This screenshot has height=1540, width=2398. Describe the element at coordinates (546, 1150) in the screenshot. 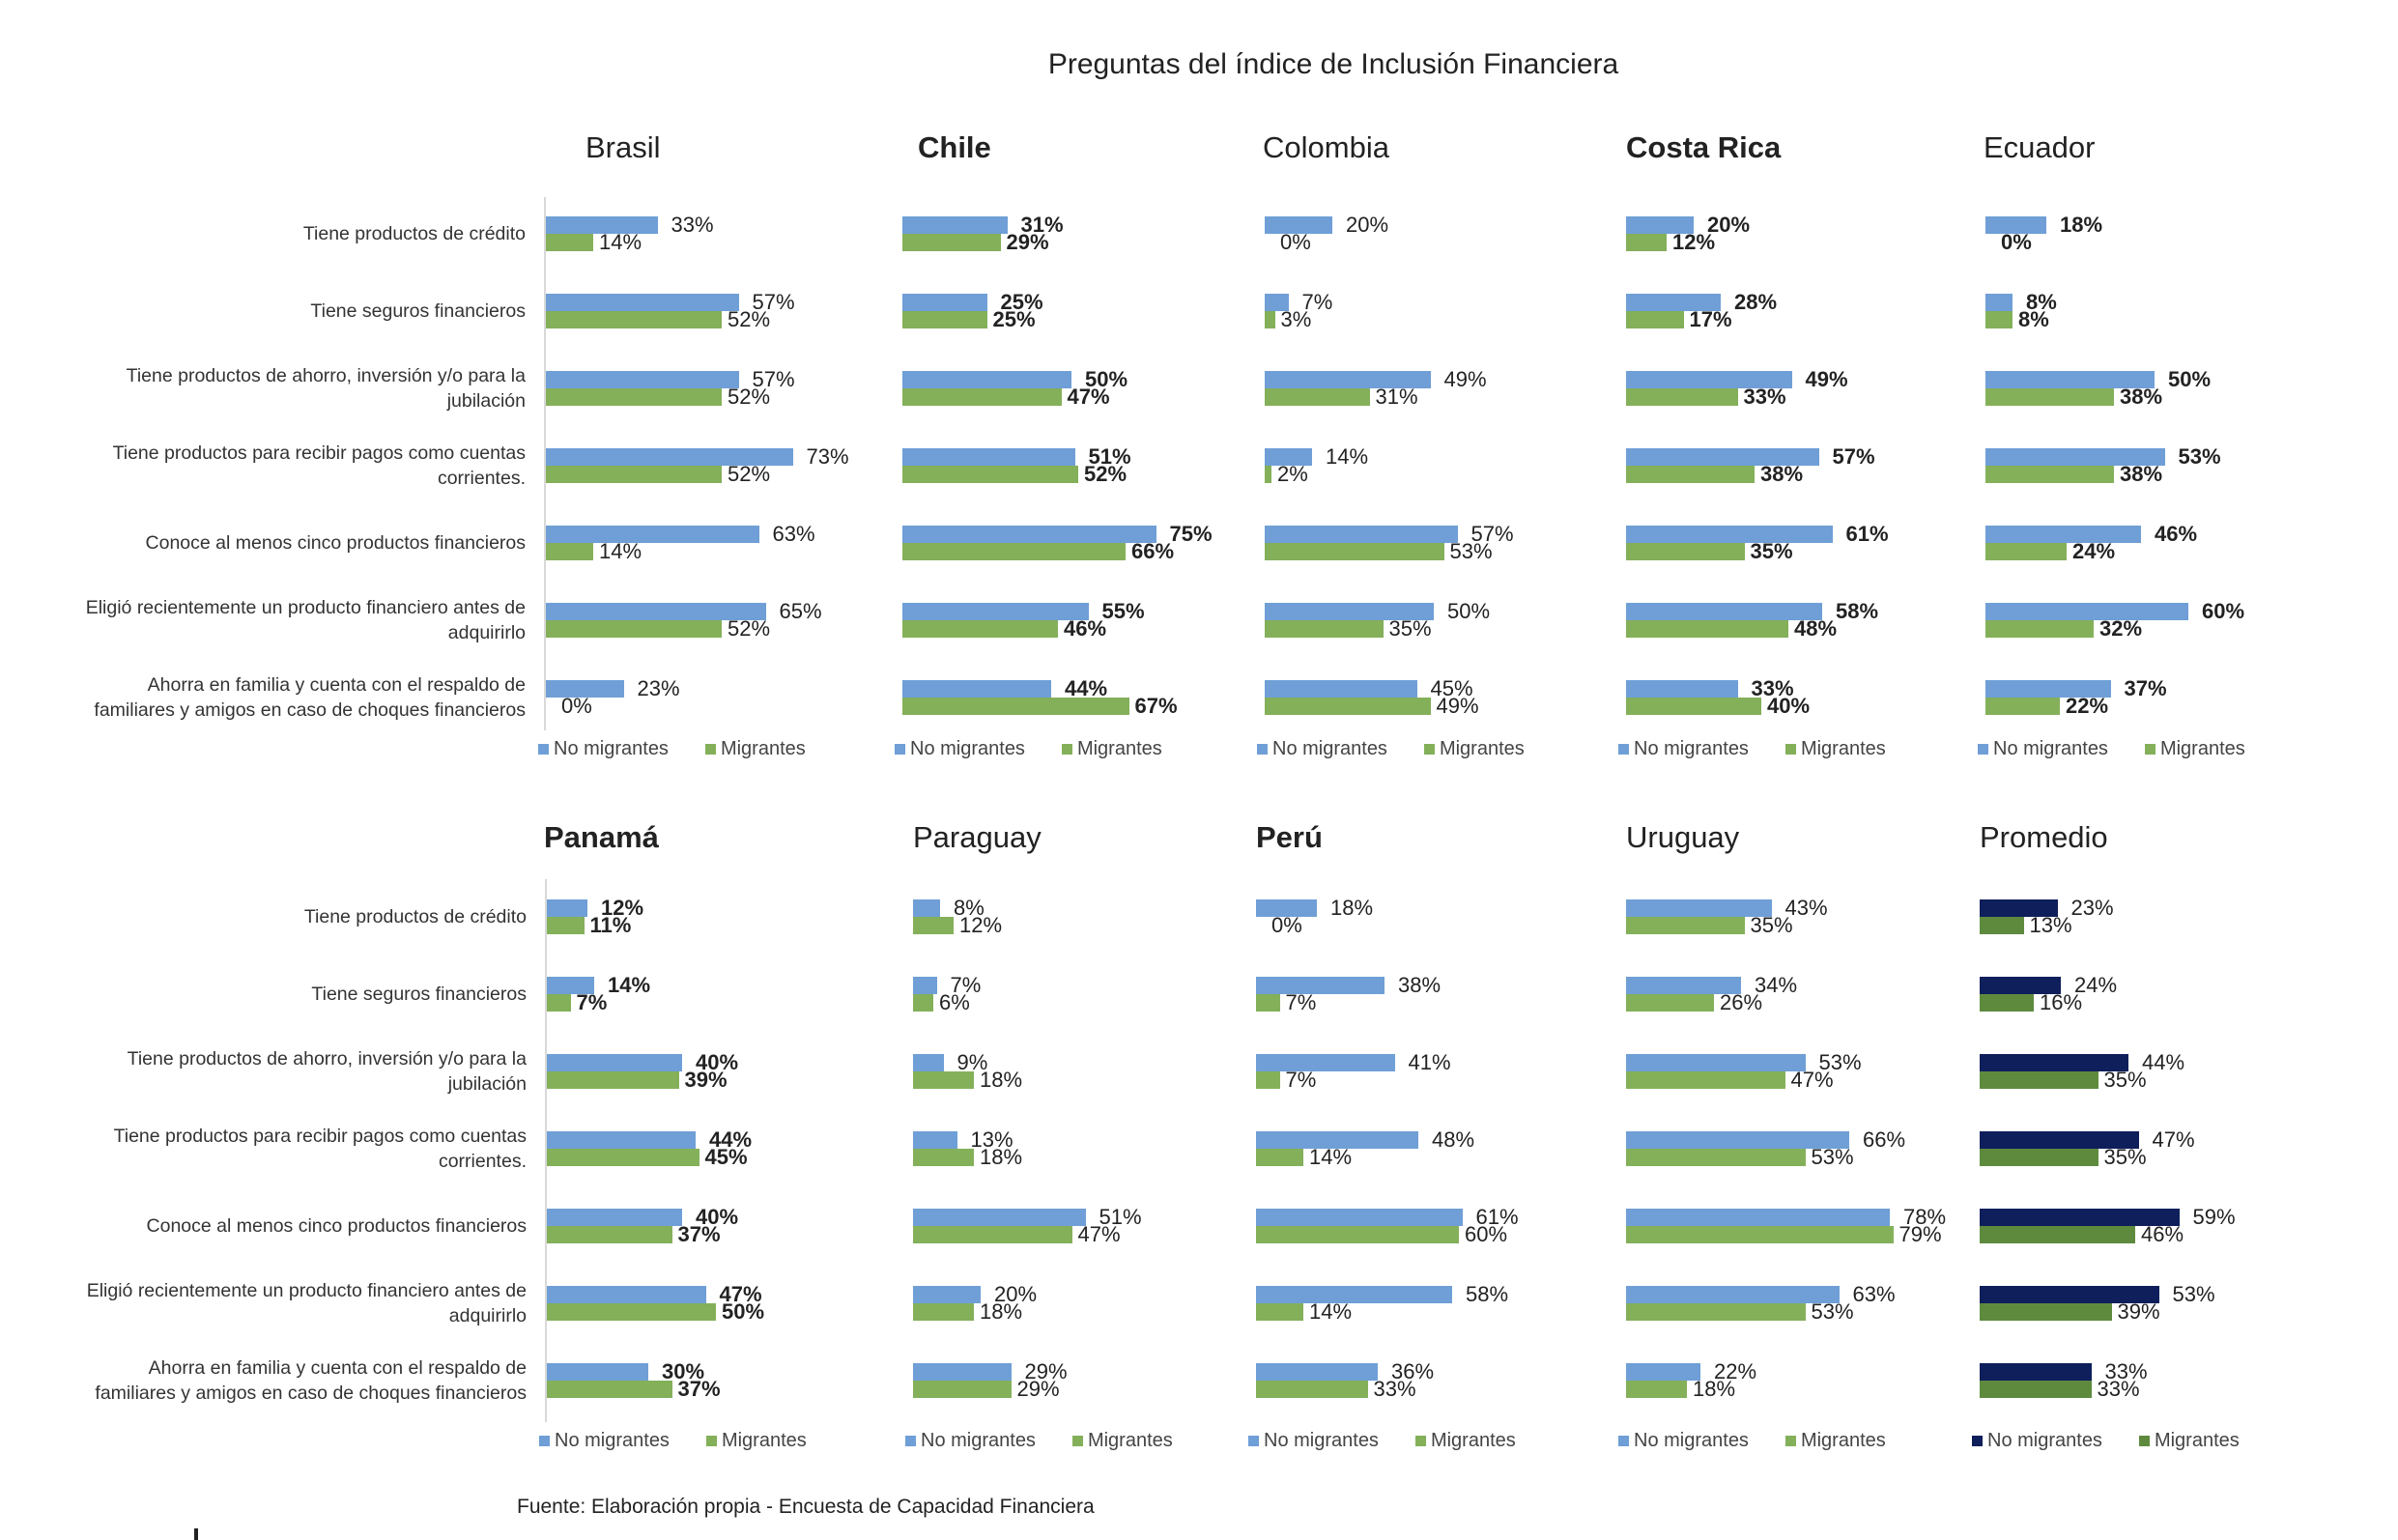

I see `category-axis` at that location.